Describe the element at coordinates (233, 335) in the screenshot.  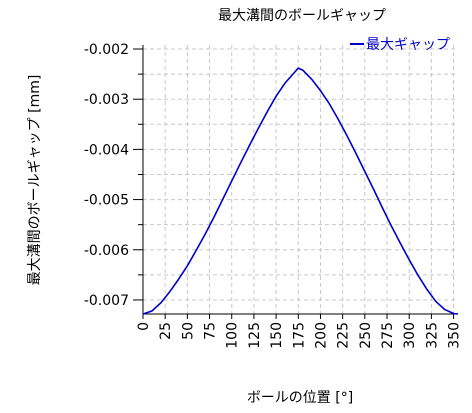
I see `x-tick-label: 100` at that location.